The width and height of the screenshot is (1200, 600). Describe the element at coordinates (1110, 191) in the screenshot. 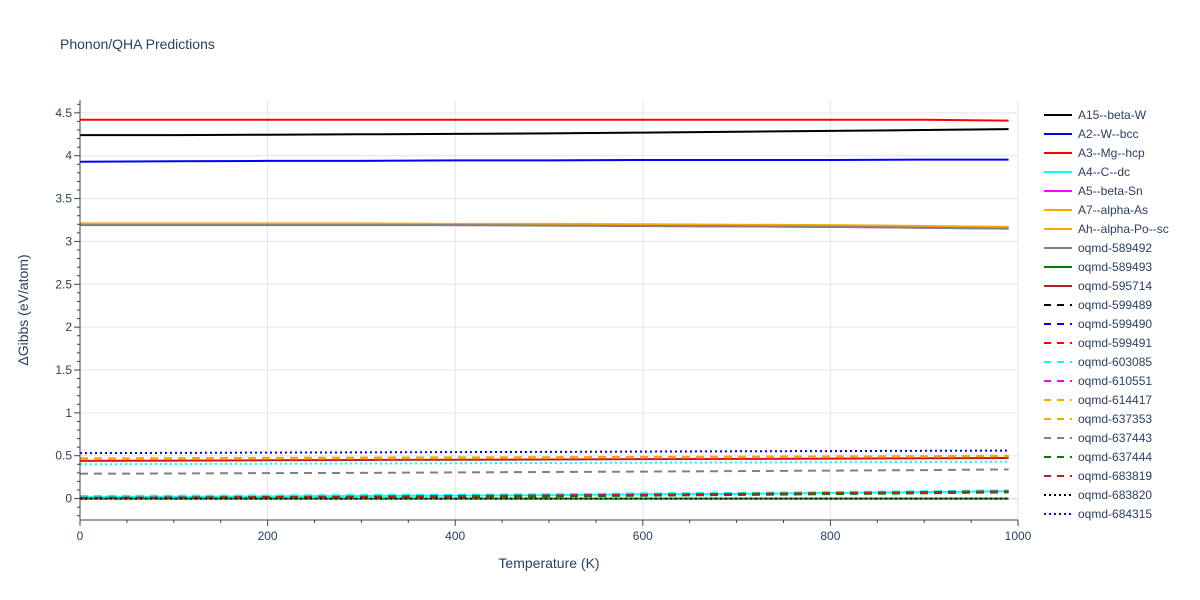

I see `legend-label: A5--beta-Sn` at that location.